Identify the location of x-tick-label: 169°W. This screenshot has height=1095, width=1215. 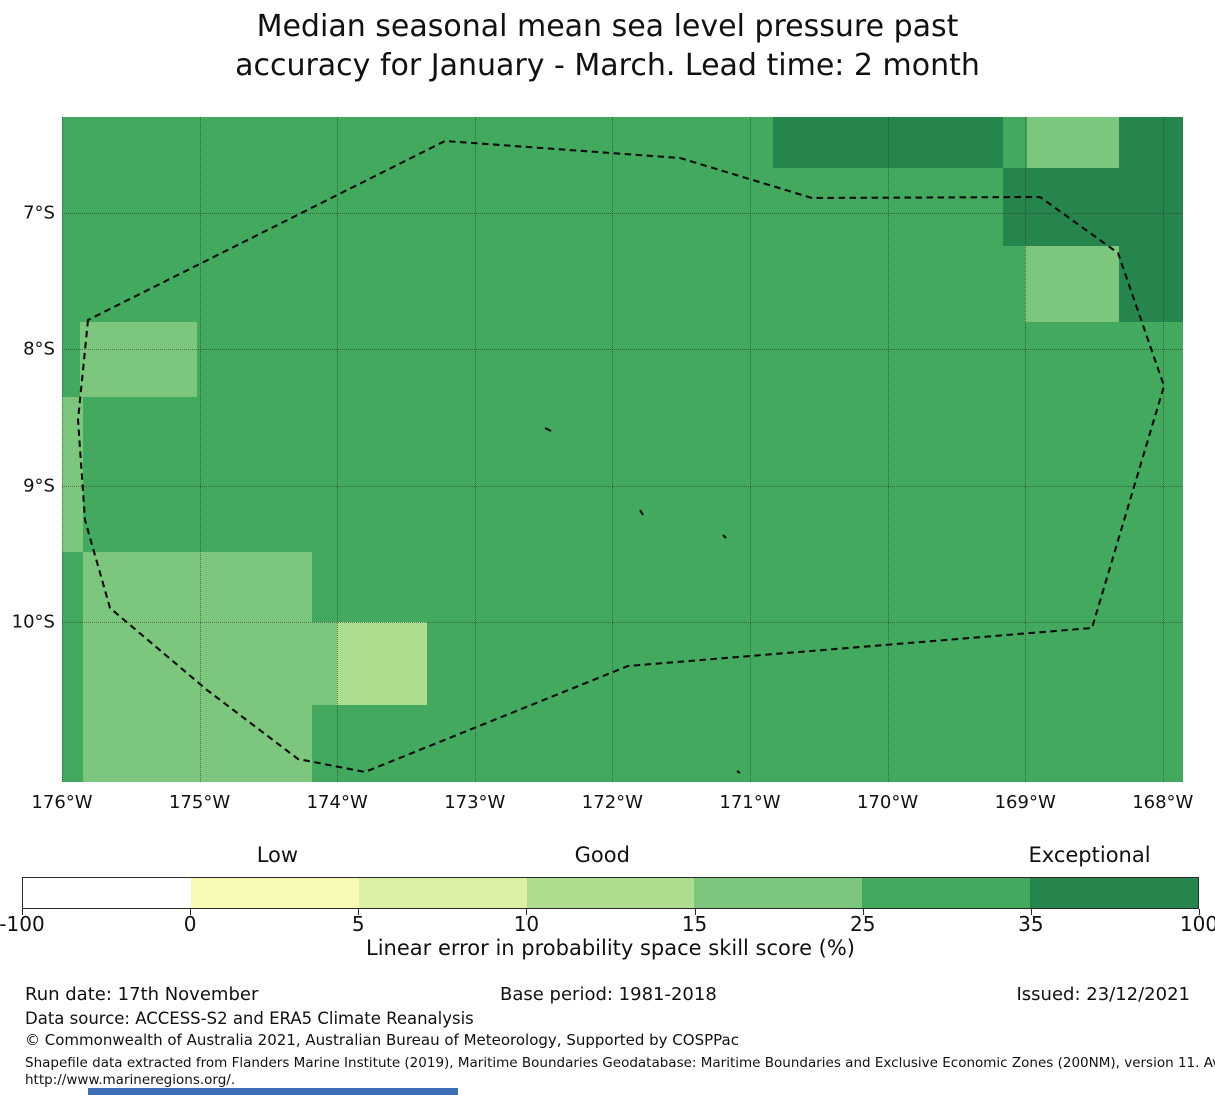
(1025, 802).